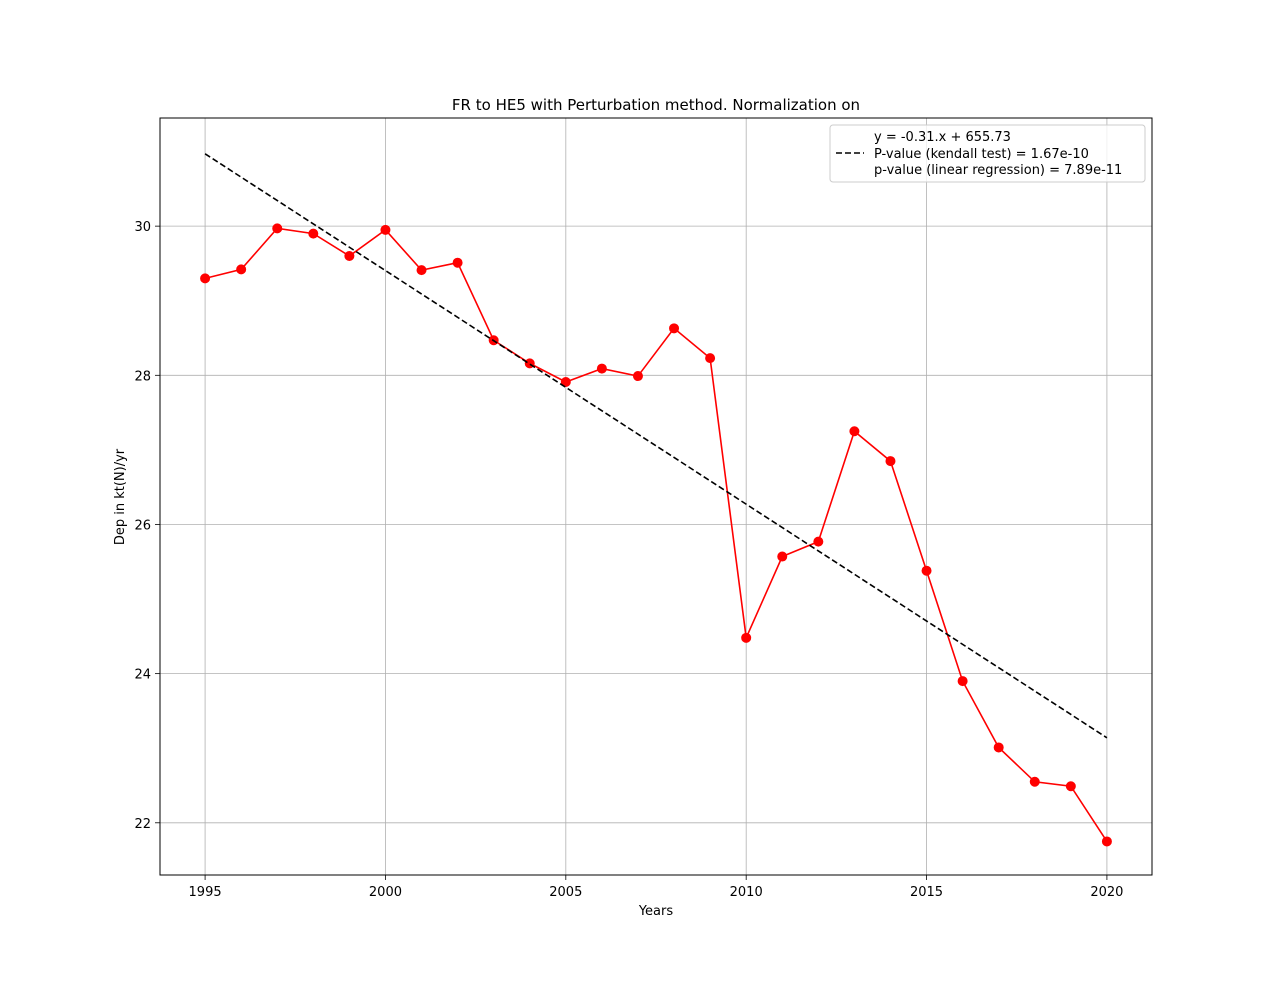 The image size is (1280, 983). I want to click on x-tick-label: 2000, so click(385, 892).